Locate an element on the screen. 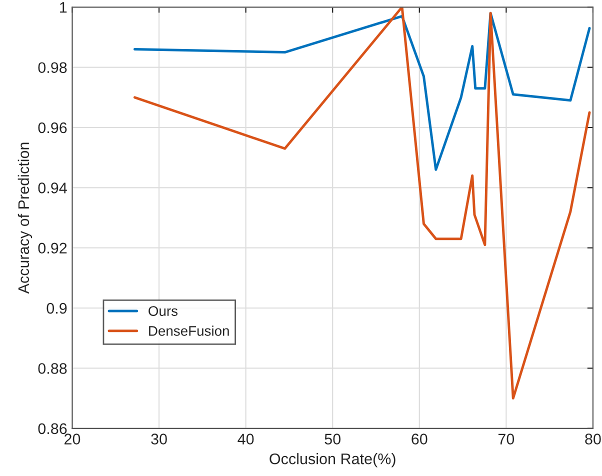 This screenshot has width=602, height=476. x-tick-label: 30 is located at coordinates (159, 439).